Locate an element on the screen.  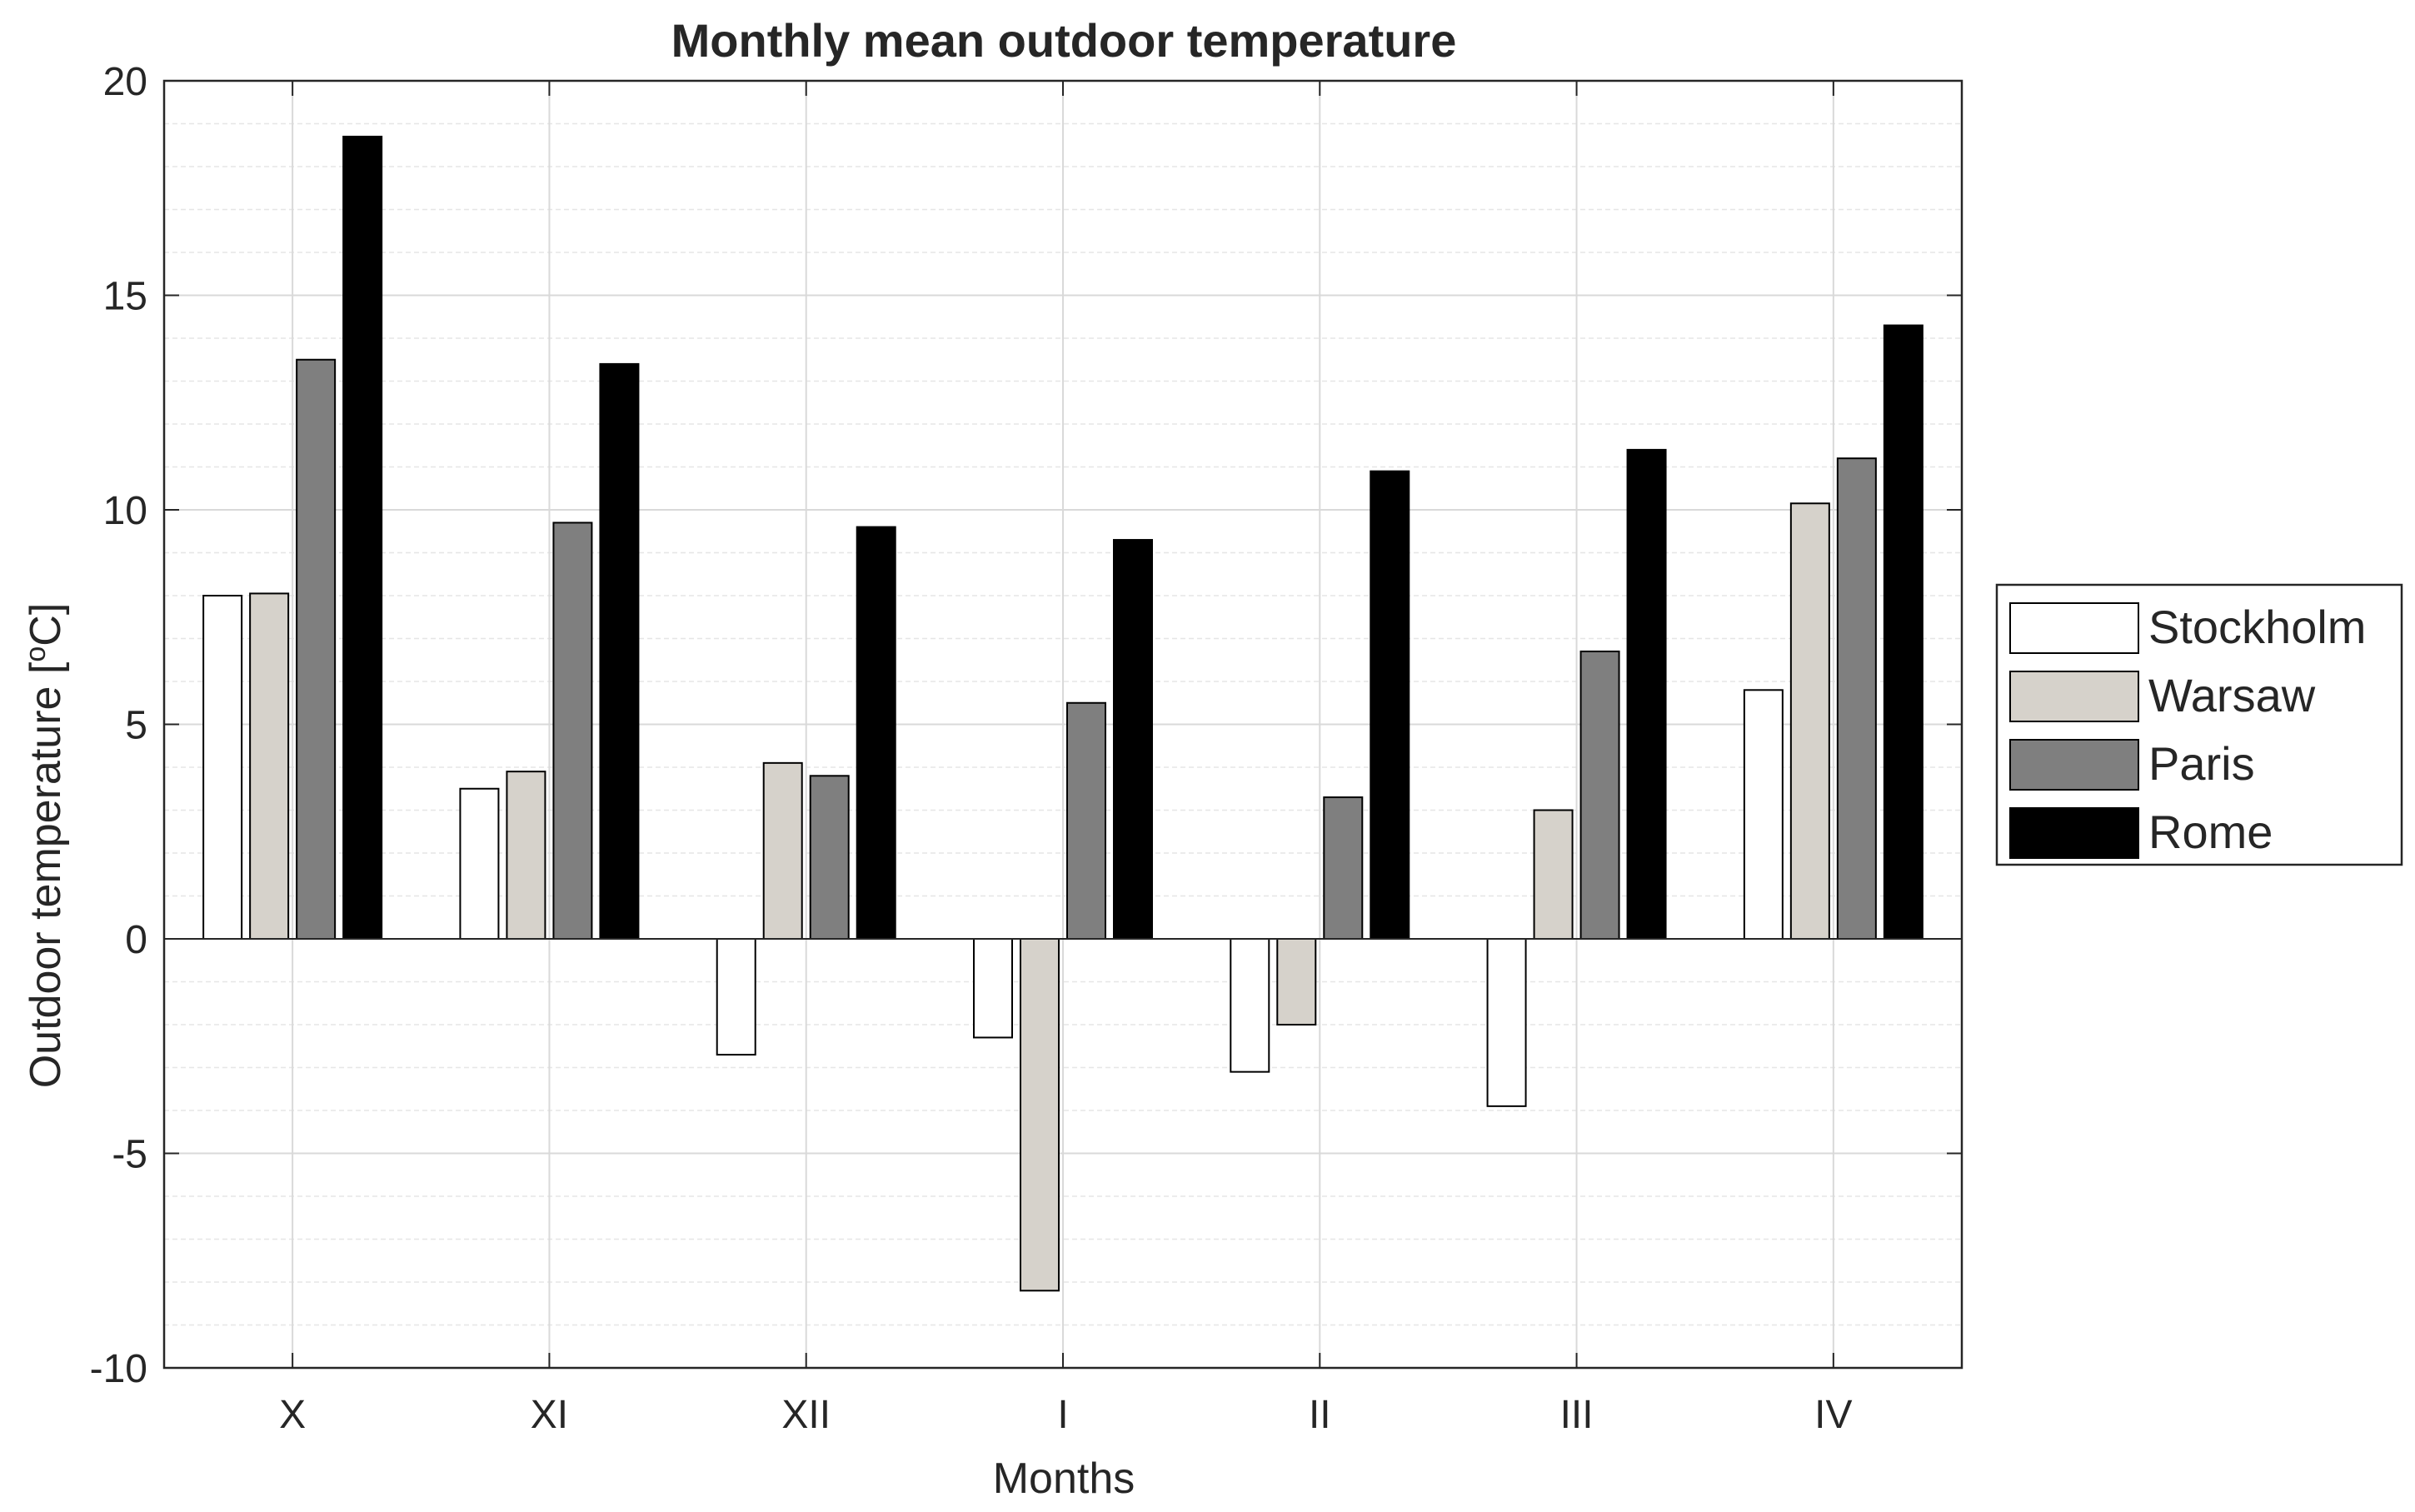
bar-paris-i is located at coordinates (1086, 820).